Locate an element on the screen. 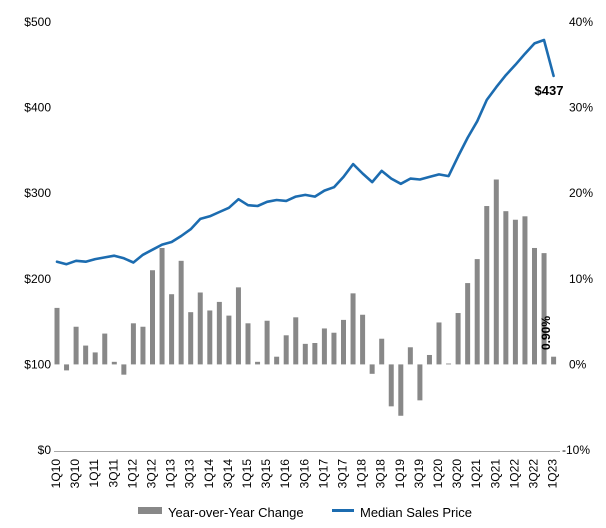 This screenshot has height=528, width=606. x-tick-3Q21: 3Q21 is located at coordinates (495, 474).